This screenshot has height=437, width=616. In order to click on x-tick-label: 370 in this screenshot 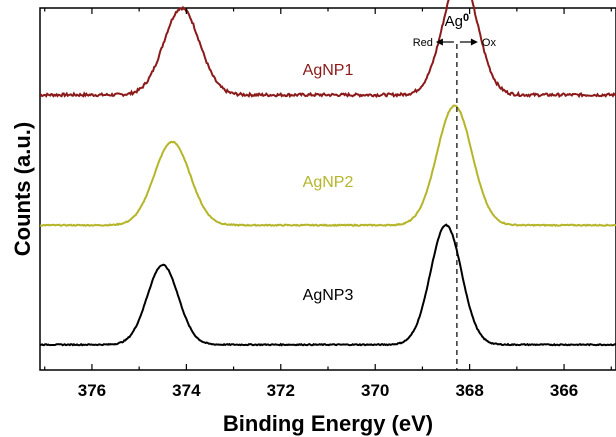, I will do `click(375, 390)`.